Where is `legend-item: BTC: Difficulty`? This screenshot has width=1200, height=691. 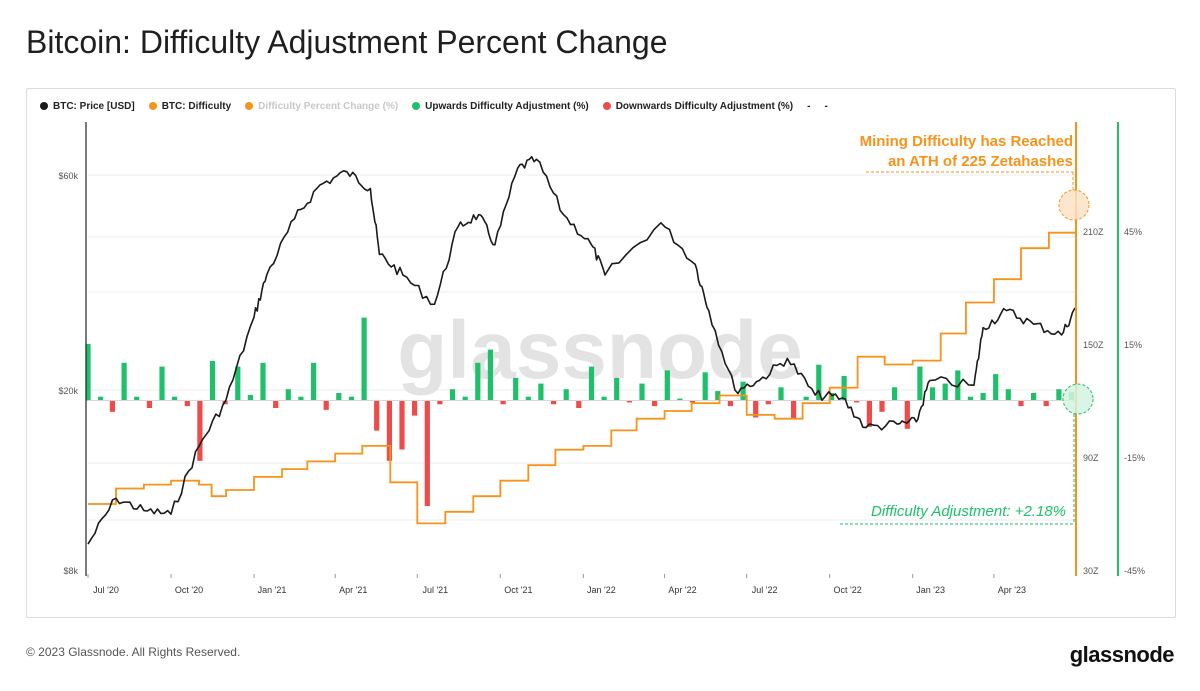
legend-item: BTC: Difficulty is located at coordinates (190, 106).